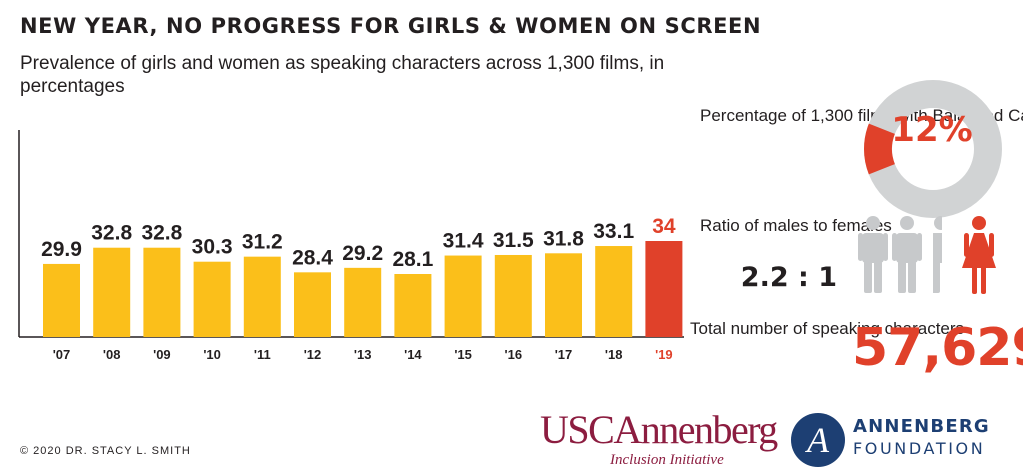 This screenshot has width=1023, height=476. What do you see at coordinates (413, 354) in the screenshot?
I see `x-tick-label: '14` at bounding box center [413, 354].